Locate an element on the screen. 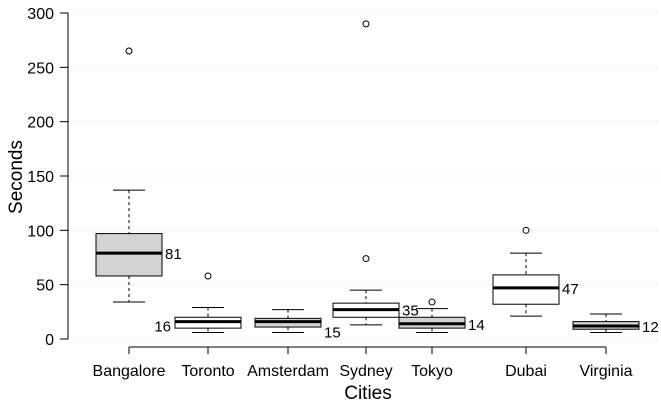  box-bangalore: 81 is located at coordinates (138, 175).